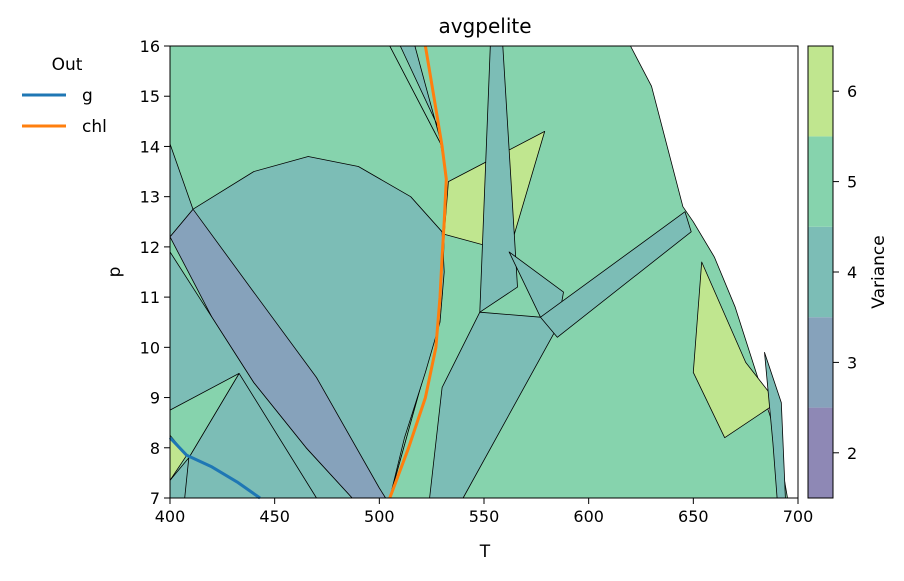 This screenshot has height=581, width=904. I want to click on colorbar-tick-label: 6, so click(852, 91).